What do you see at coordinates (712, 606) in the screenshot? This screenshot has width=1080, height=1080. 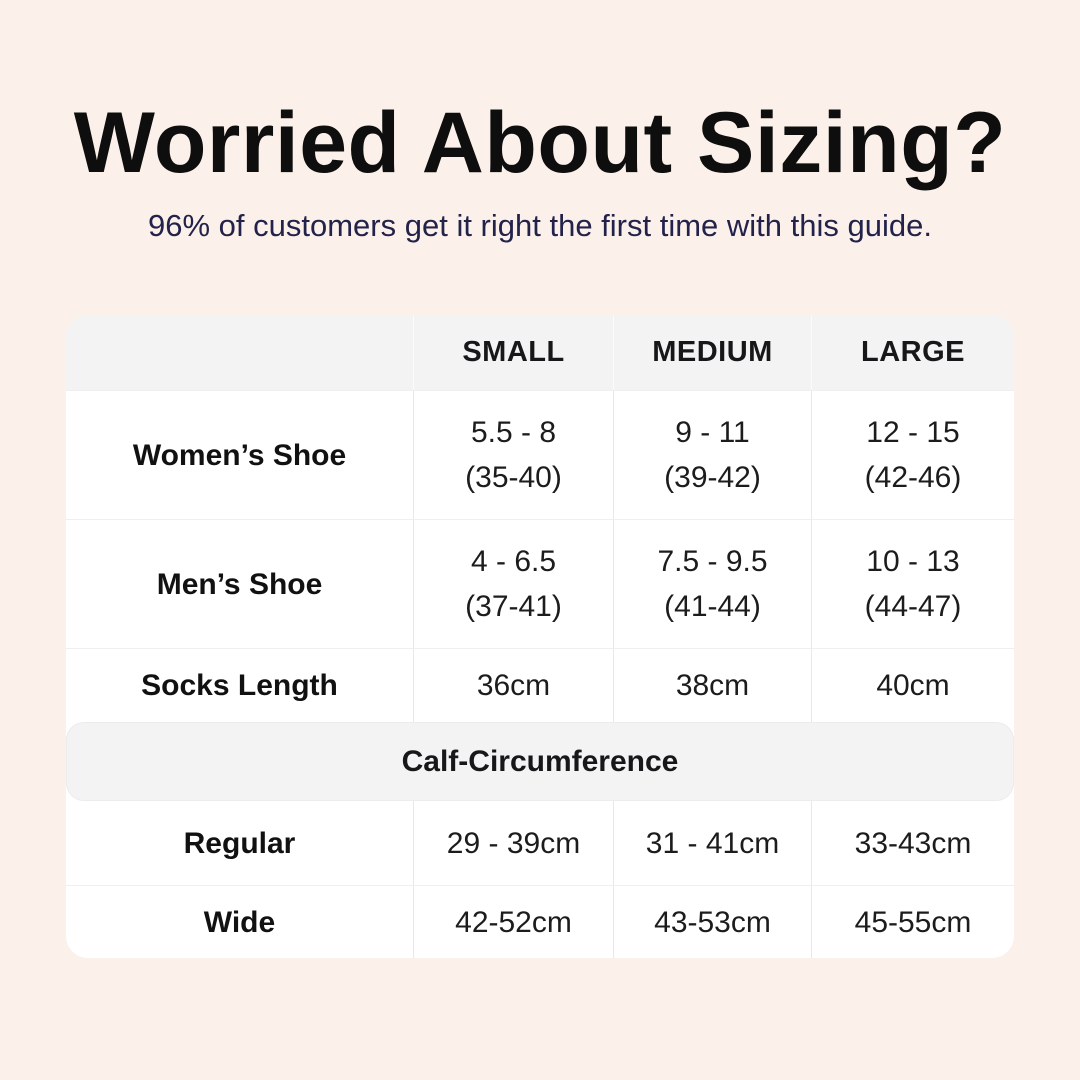 I see `cell-value-secondary: (41-44)` at bounding box center [712, 606].